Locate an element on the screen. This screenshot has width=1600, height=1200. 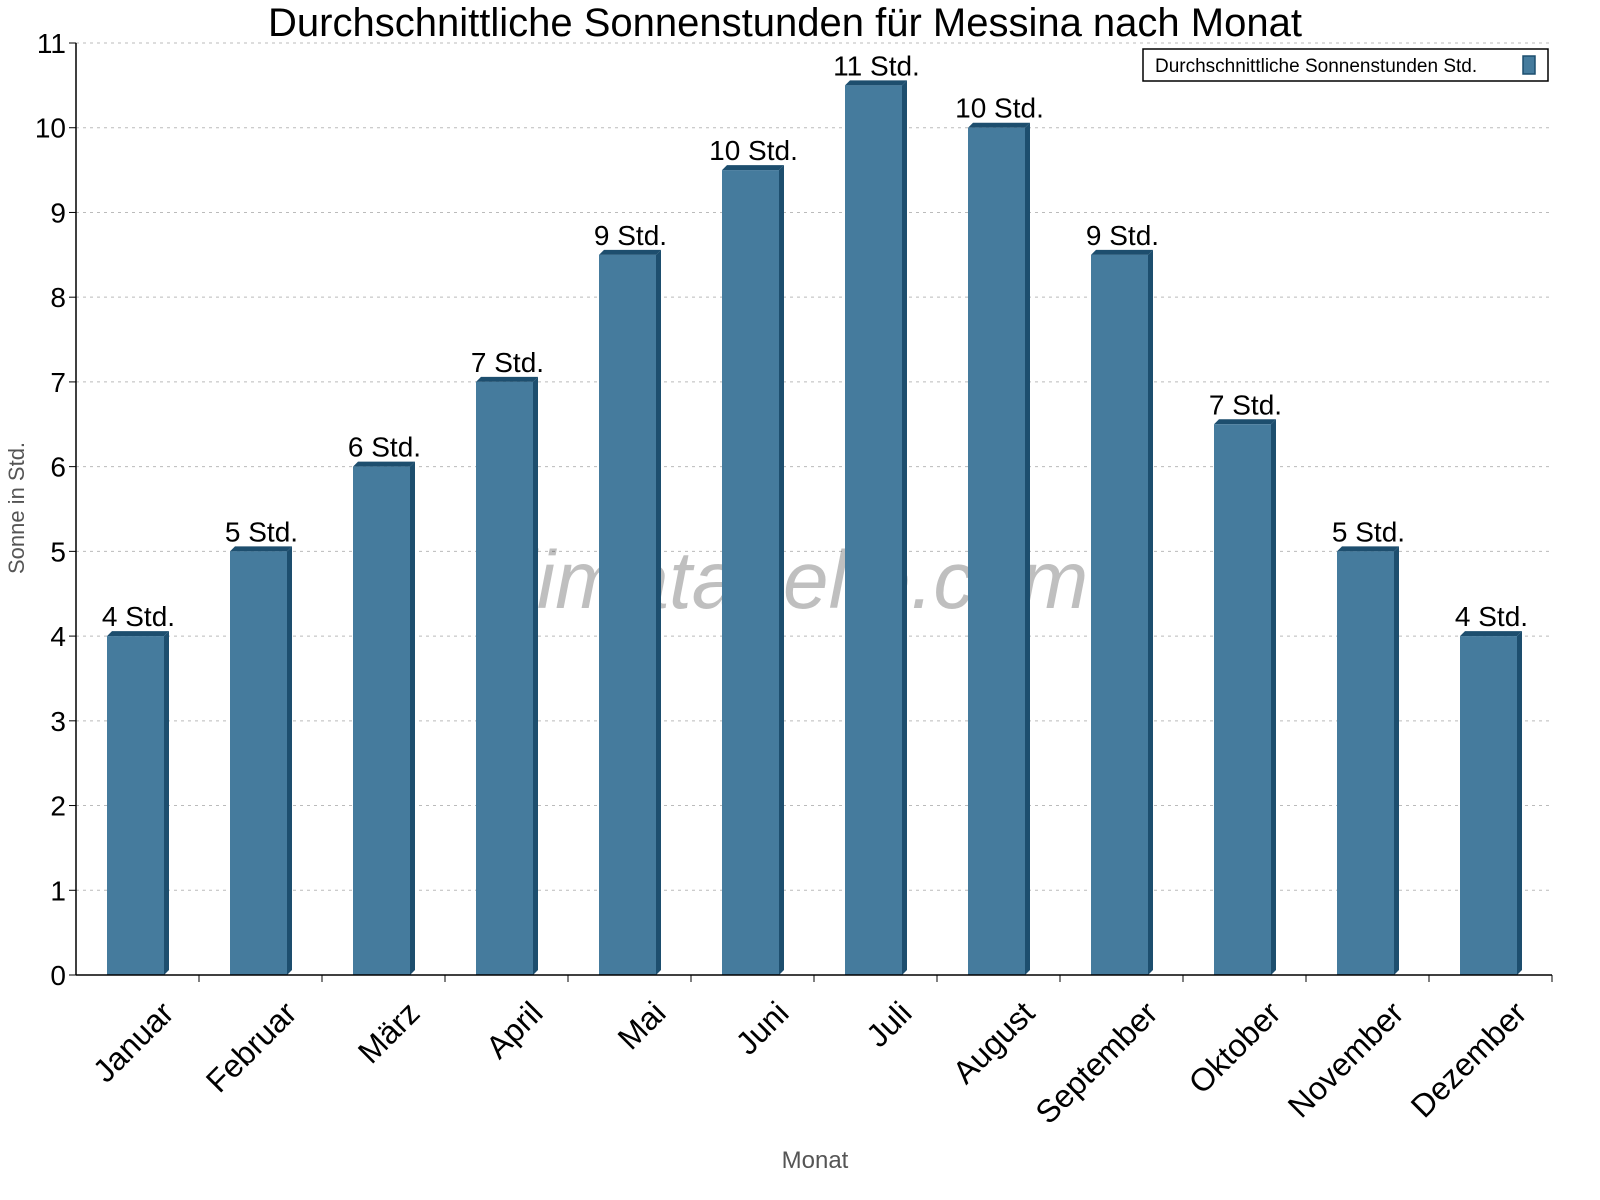
x-tick-label: Februar is located at coordinates (251, 1046).